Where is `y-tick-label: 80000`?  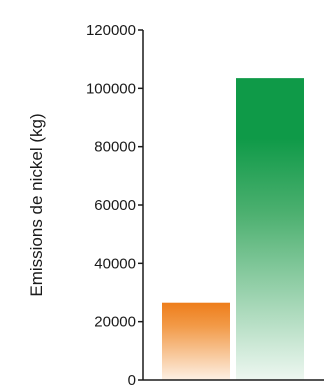
y-tick-label: 80000 is located at coordinates (115, 147).